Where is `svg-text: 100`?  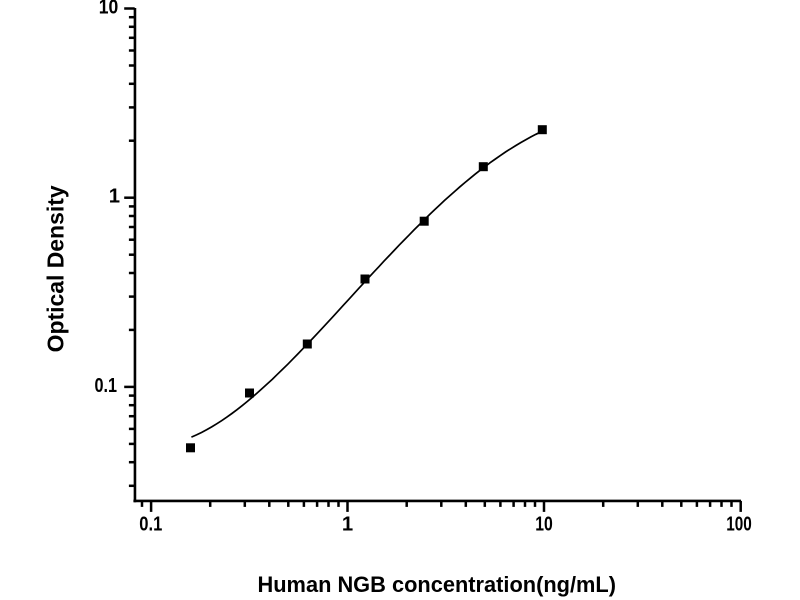
svg-text: 100 is located at coordinates (739, 525).